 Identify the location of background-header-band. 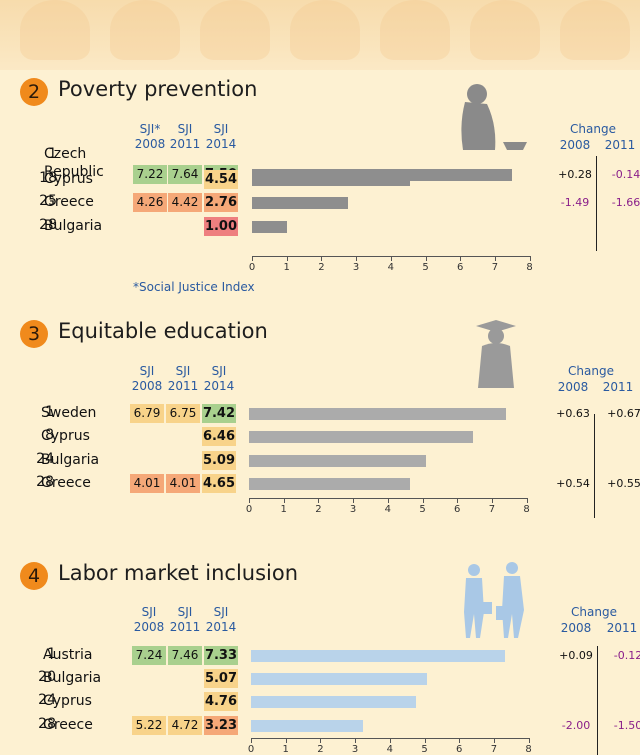
(320, 35).